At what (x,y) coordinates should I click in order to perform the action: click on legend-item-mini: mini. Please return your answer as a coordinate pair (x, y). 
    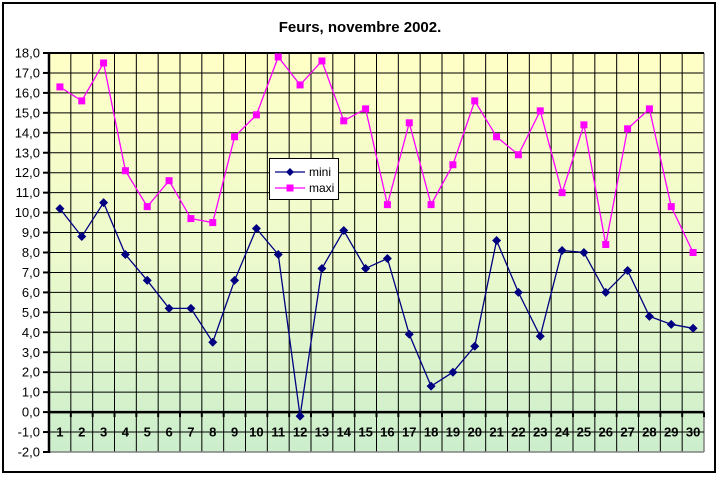
    Looking at the image, I should click on (306, 172).